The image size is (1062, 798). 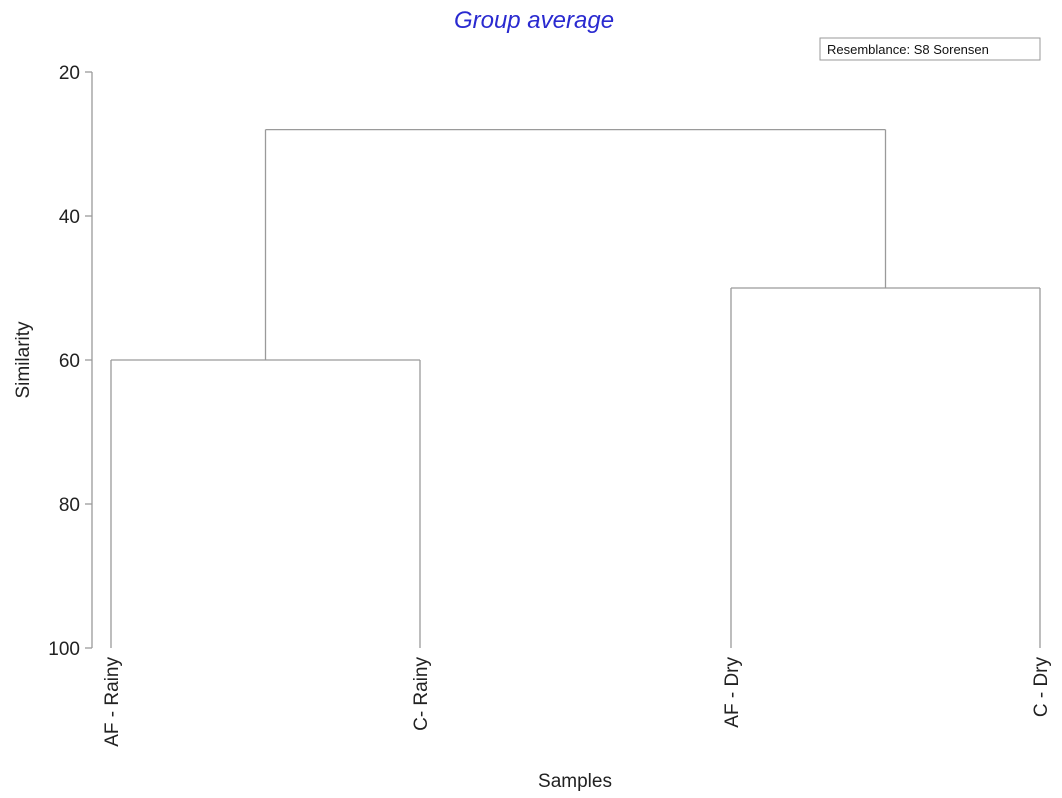 I want to click on y-axis-title: Similarity, so click(x=23, y=360).